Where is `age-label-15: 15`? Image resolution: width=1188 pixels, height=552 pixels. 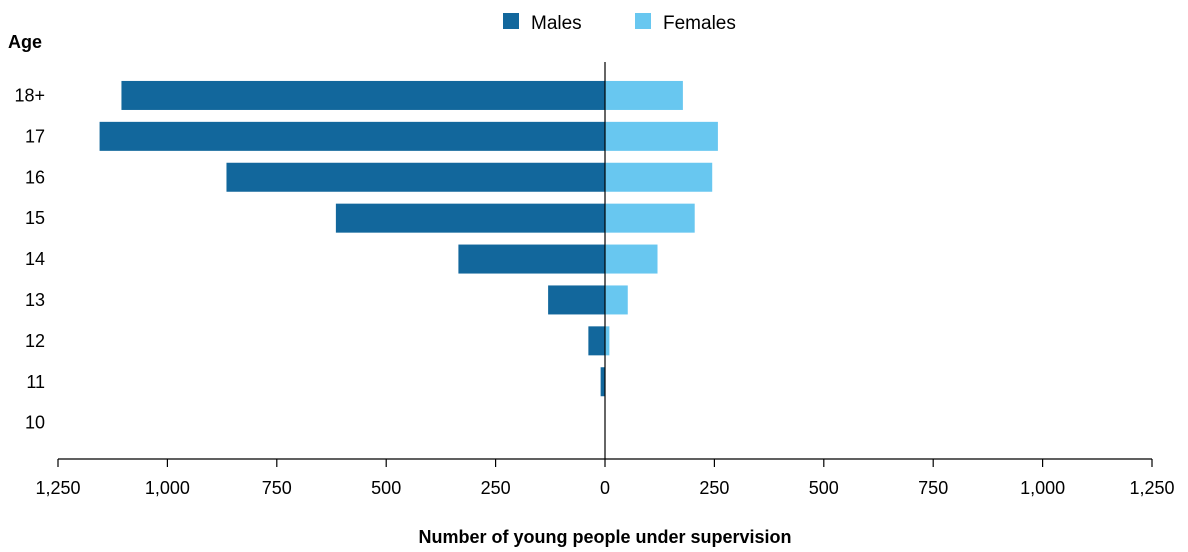 age-label-15: 15 is located at coordinates (35, 218).